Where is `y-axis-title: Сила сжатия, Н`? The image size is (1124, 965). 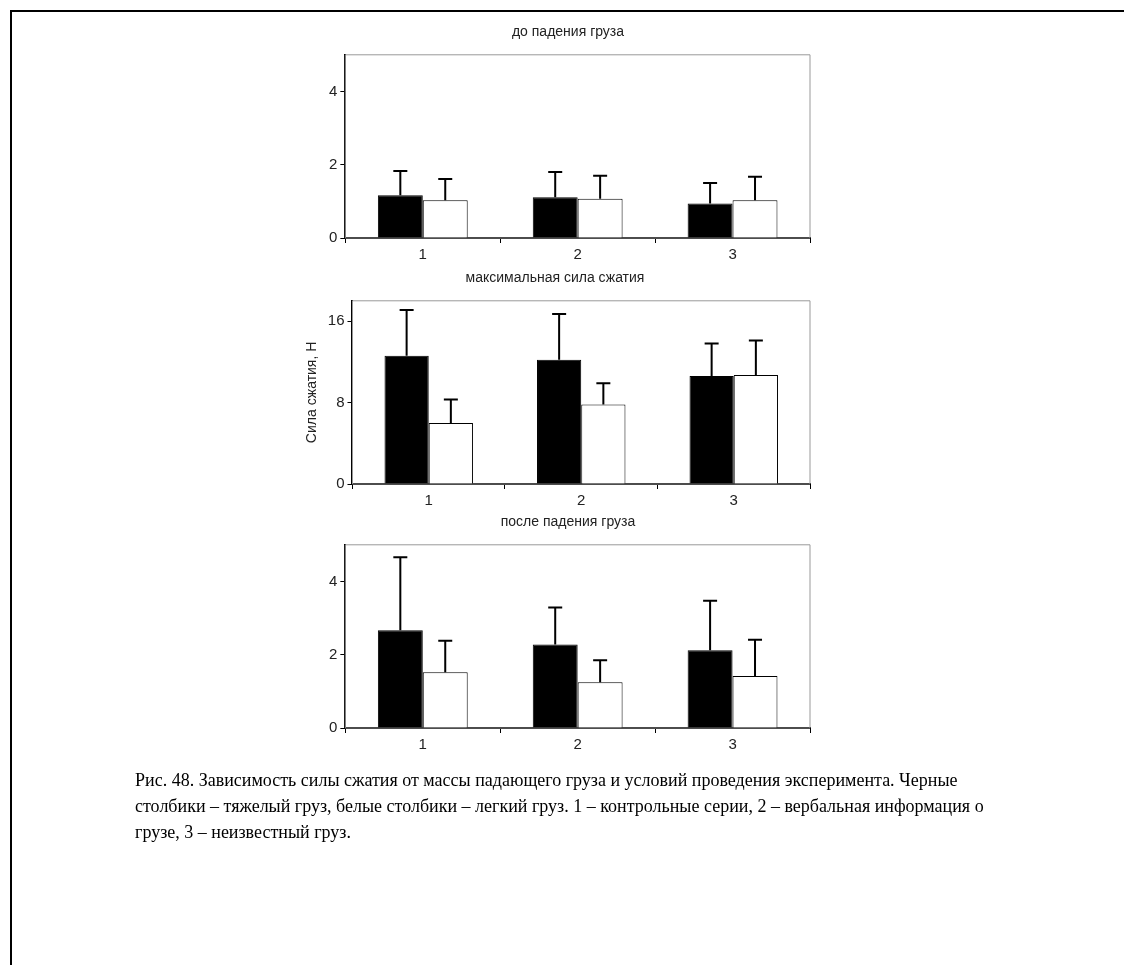 y-axis-title: Сила сжатия, Н is located at coordinates (311, 392).